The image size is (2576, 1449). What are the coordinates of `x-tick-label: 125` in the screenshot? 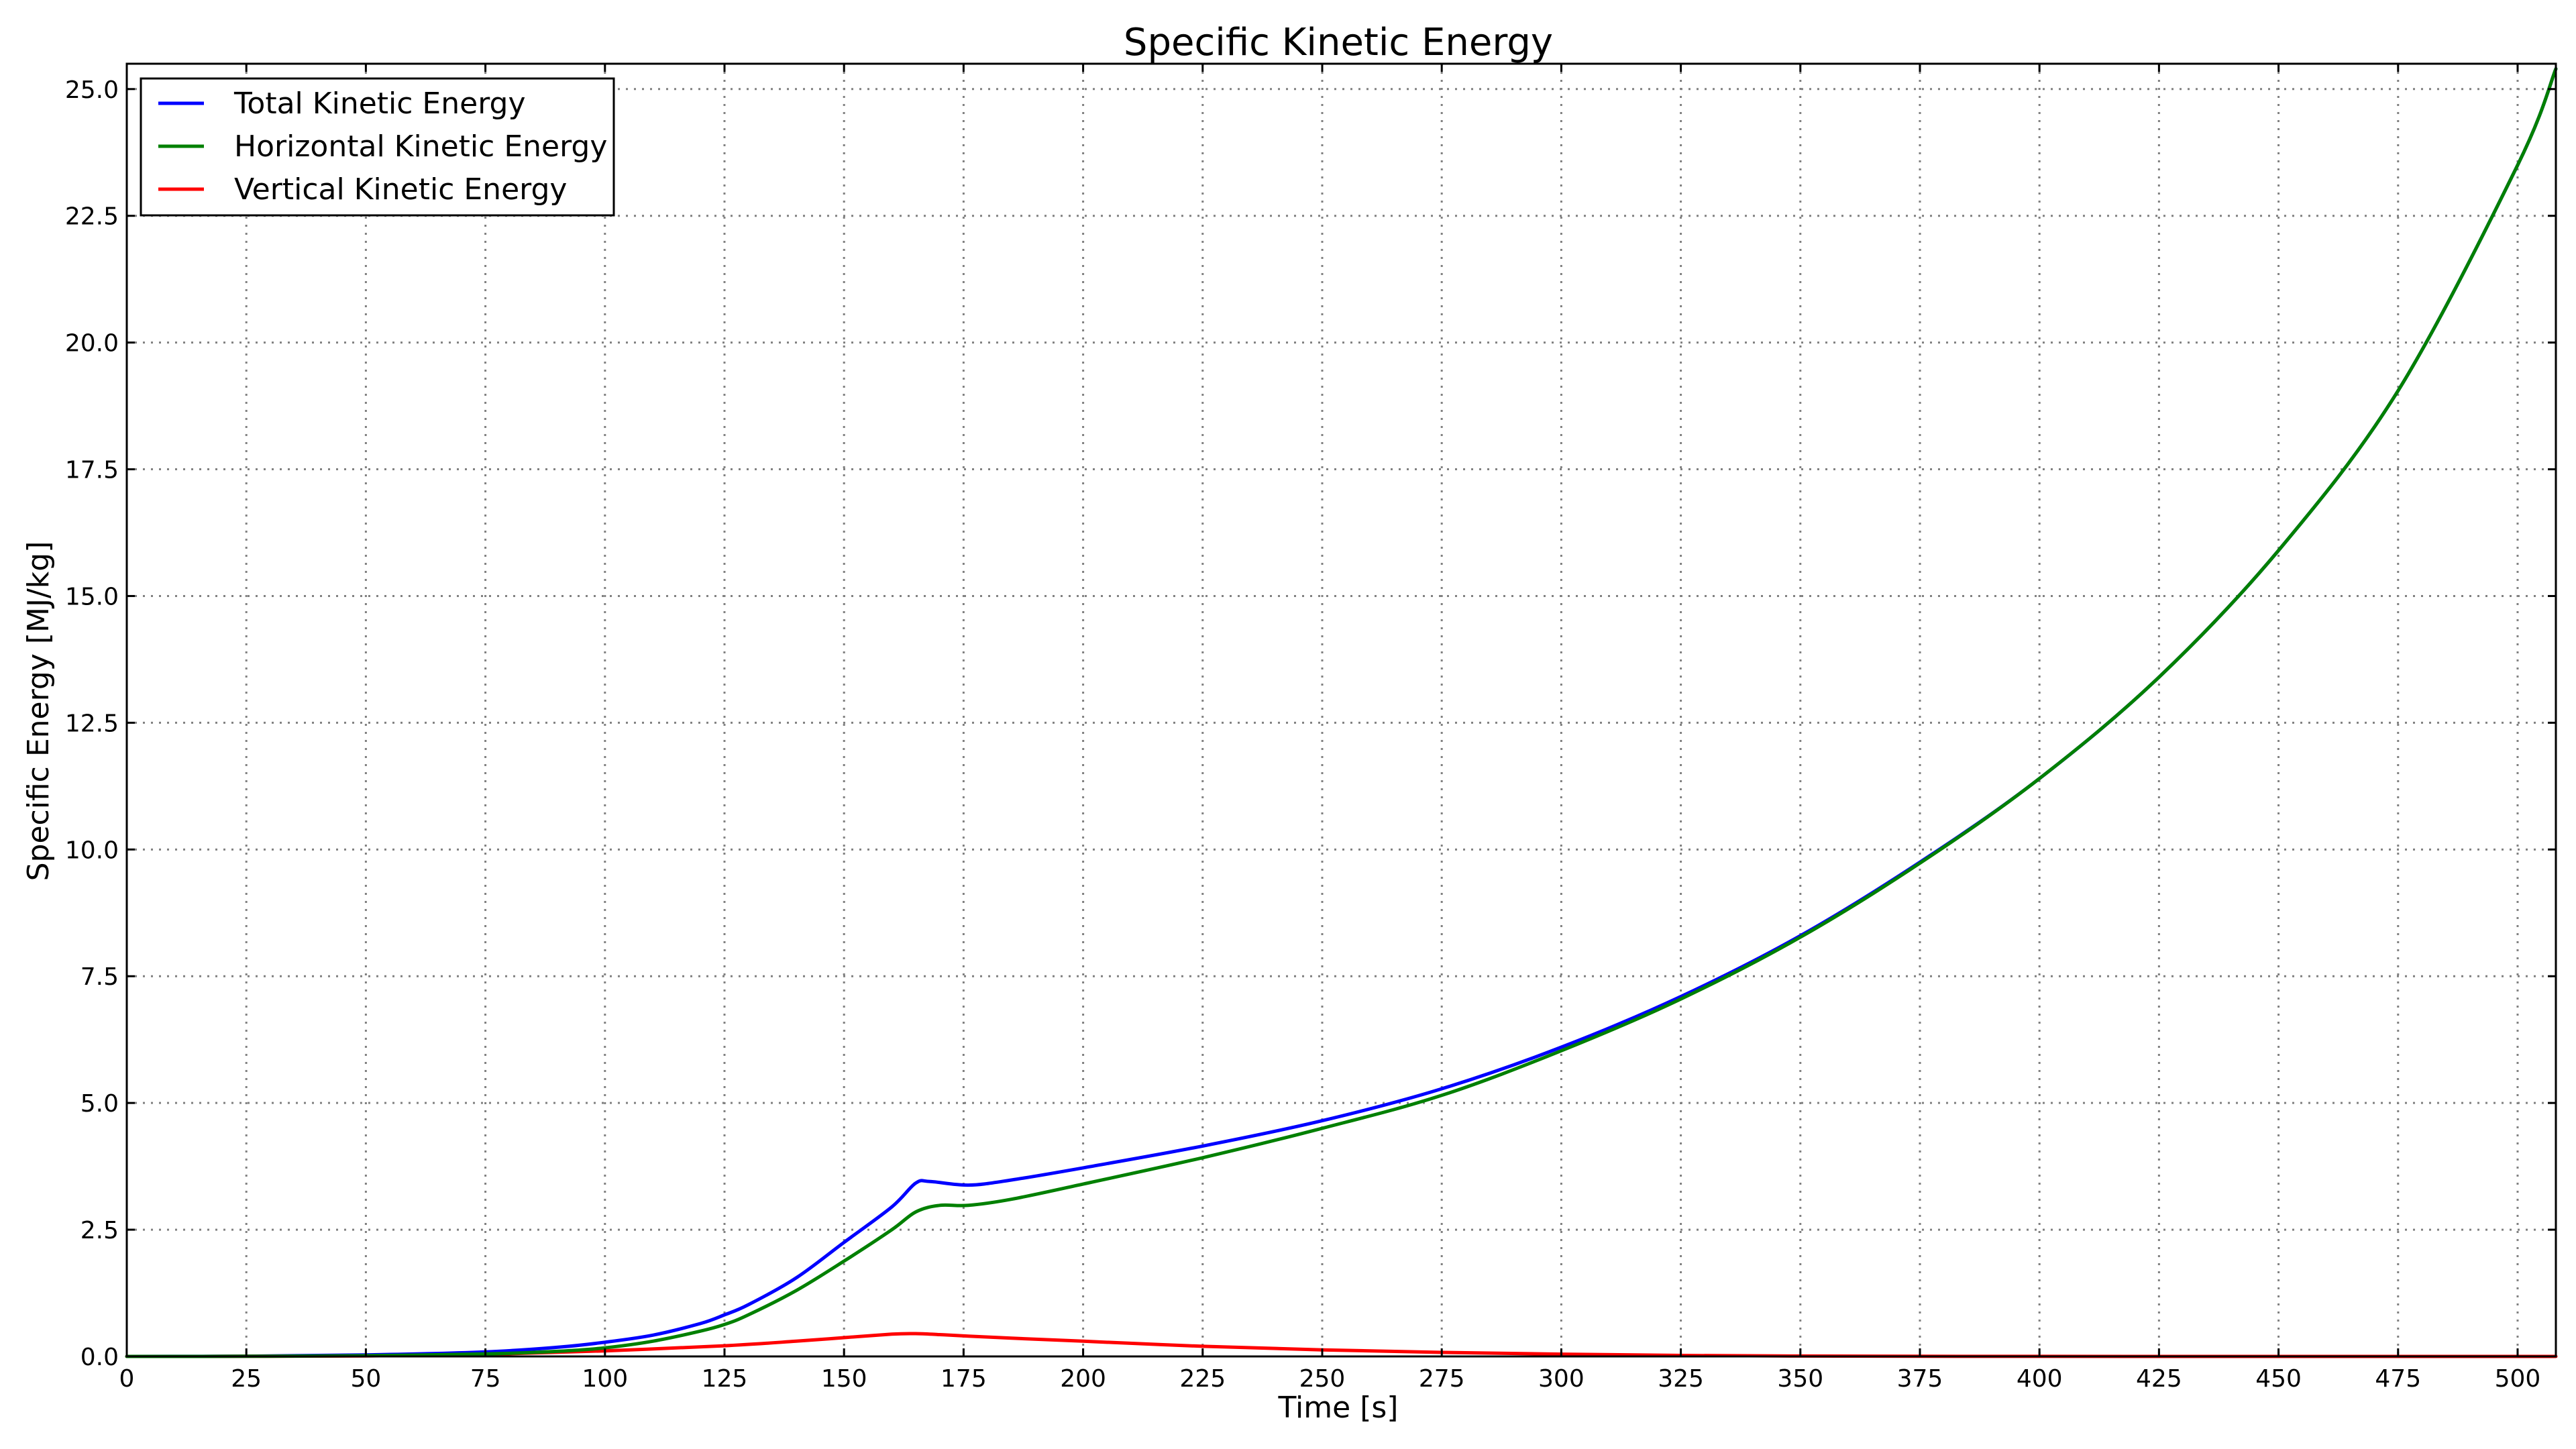 It's located at (725, 1379).